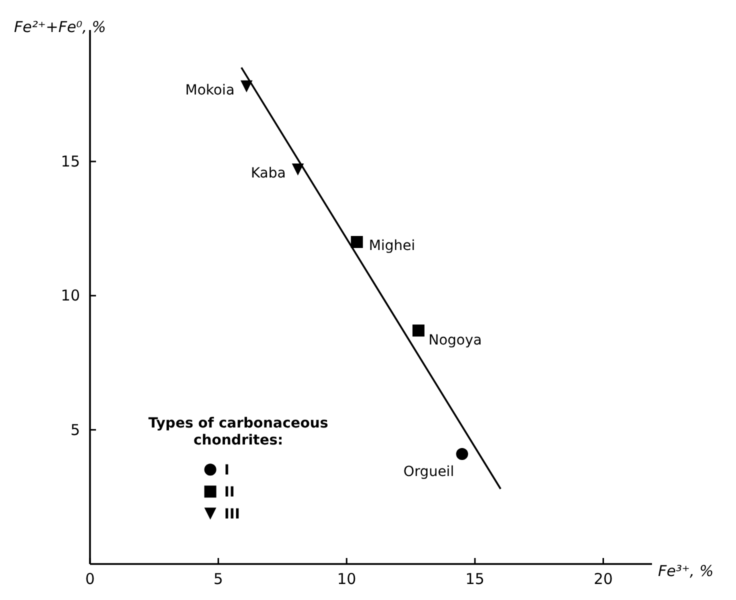 Image resolution: width=736 pixels, height=600 pixels. What do you see at coordinates (70, 161) in the screenshot?
I see `y-tick-label: 15` at bounding box center [70, 161].